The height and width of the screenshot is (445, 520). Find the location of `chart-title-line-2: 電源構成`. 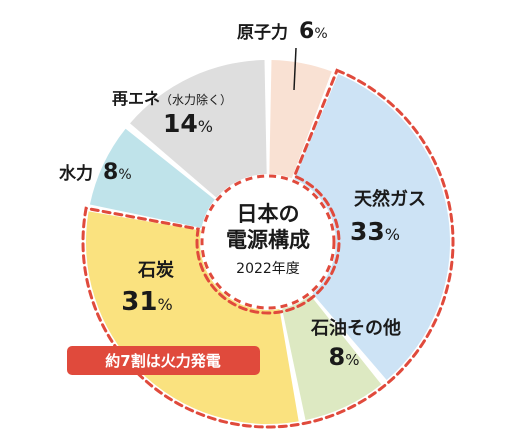

chart-title-line-2: 電源構成 is located at coordinates (268, 240).